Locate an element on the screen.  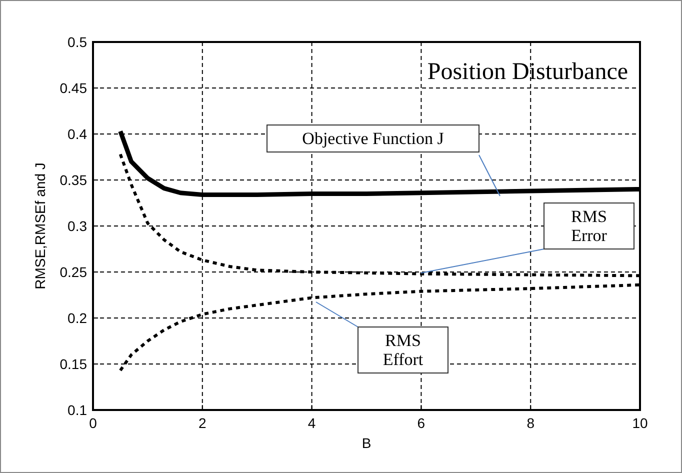
y-tick-label: 0.4 is located at coordinates (78, 134).